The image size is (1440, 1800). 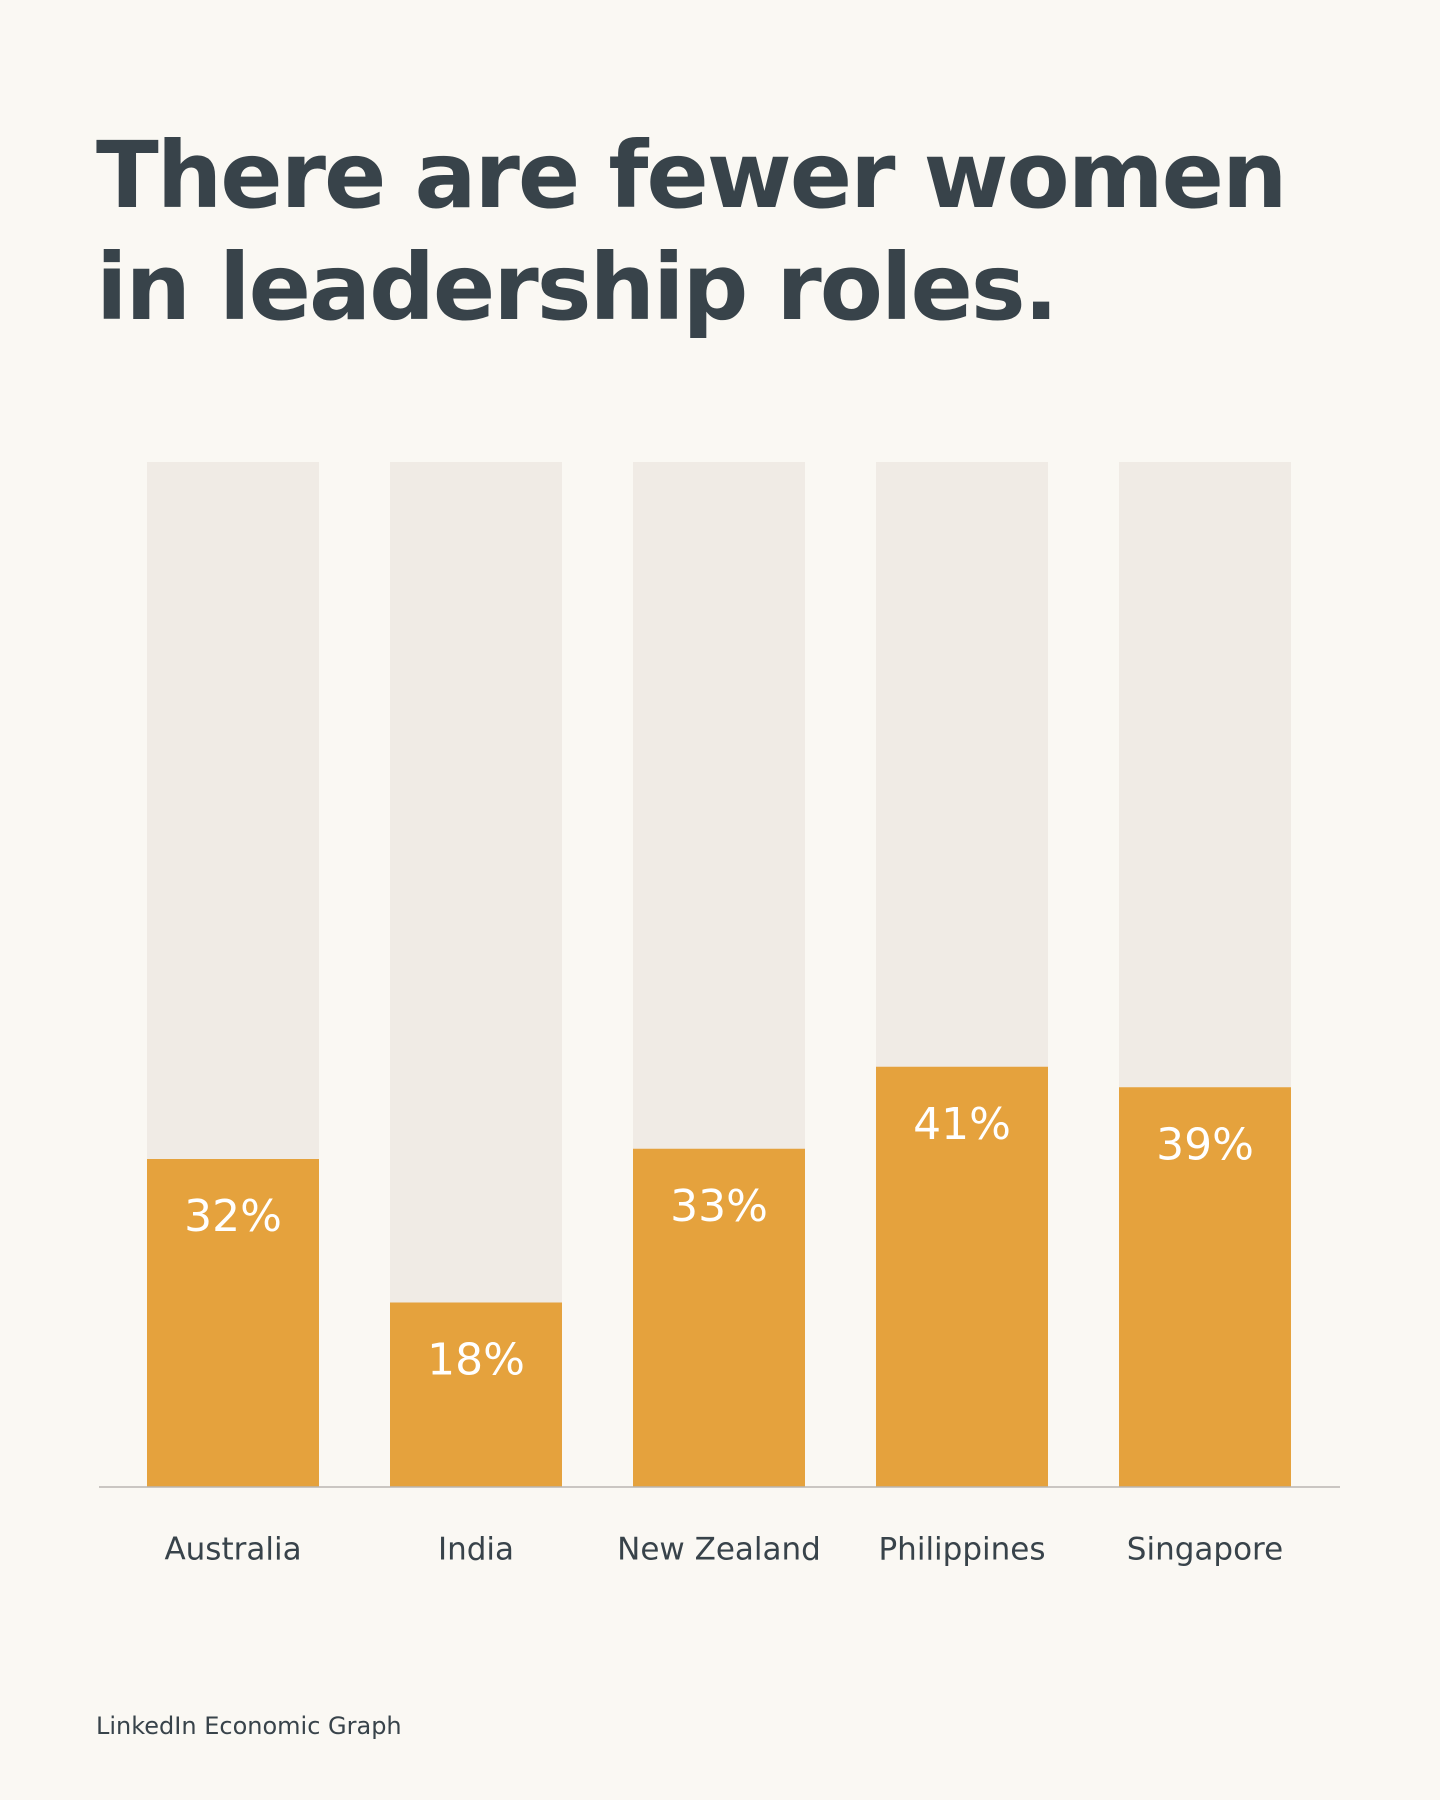 What do you see at coordinates (719, 1206) in the screenshot?
I see `value-label: 33%` at bounding box center [719, 1206].